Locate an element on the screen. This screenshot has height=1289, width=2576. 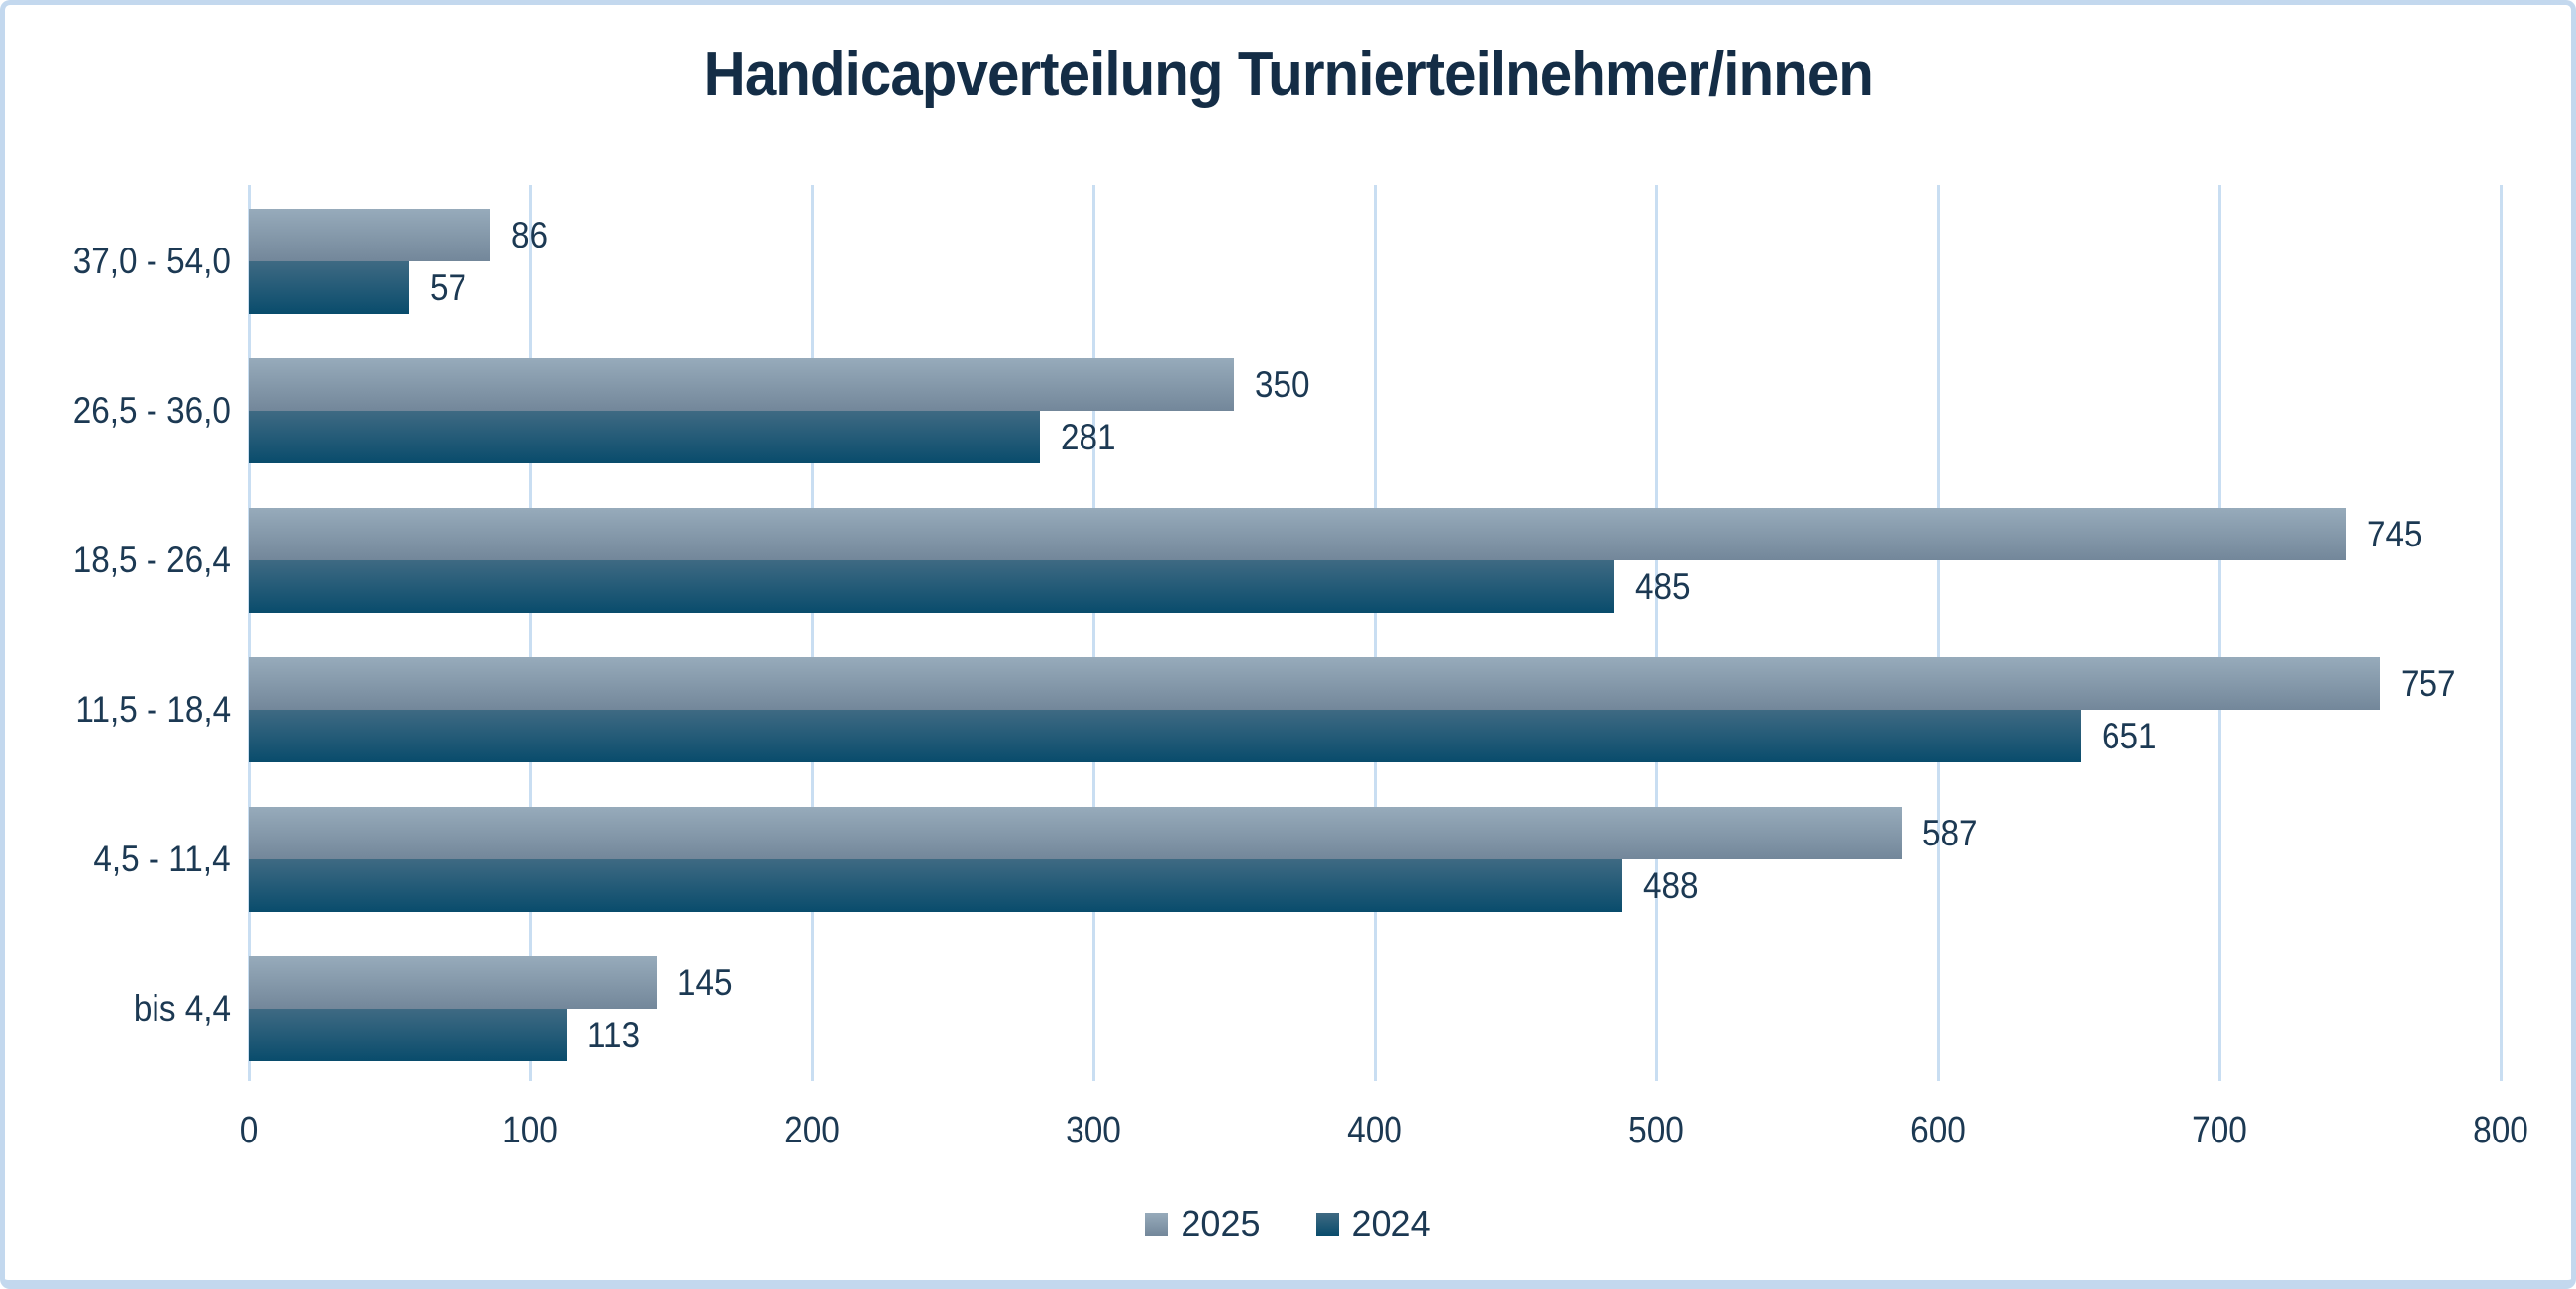
category-label-text: 37,0 - 54,0 is located at coordinates (151, 261).